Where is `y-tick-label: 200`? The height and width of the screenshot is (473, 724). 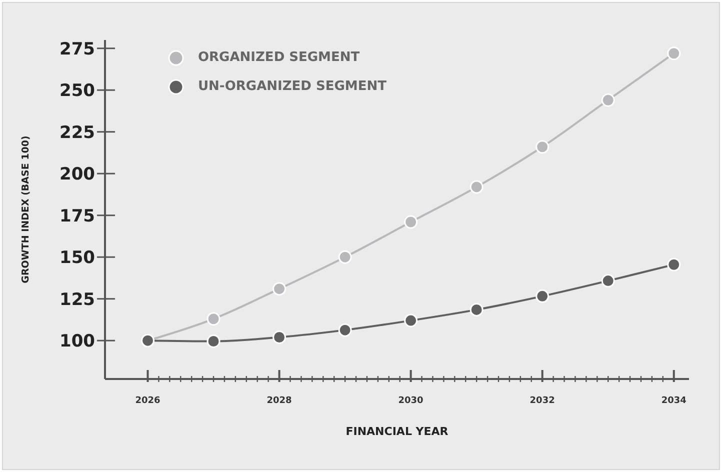 y-tick-label: 200 is located at coordinates (78, 174).